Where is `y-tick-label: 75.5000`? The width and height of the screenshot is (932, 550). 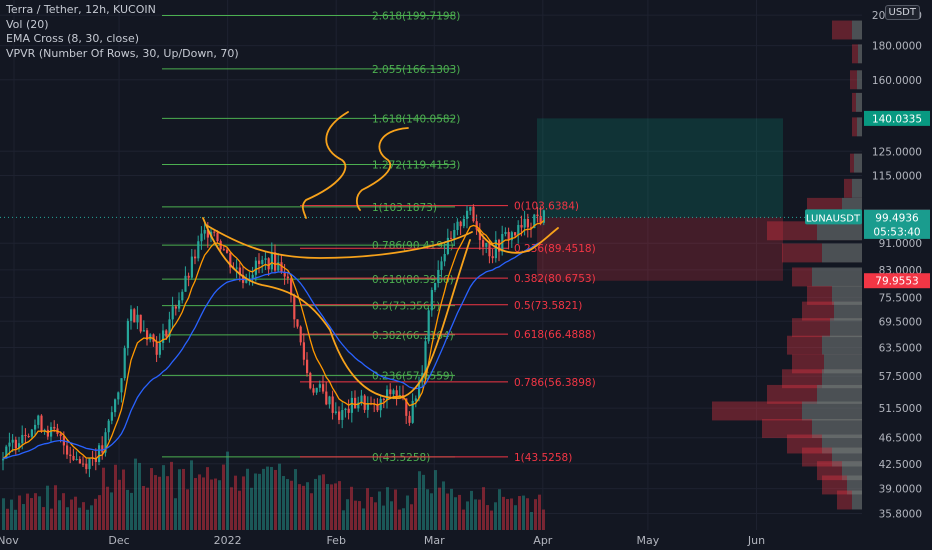
y-tick-label: 75.5000 is located at coordinates (900, 298).